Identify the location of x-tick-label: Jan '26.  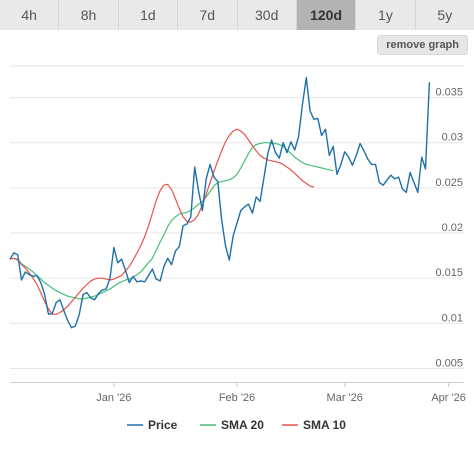
(113, 398).